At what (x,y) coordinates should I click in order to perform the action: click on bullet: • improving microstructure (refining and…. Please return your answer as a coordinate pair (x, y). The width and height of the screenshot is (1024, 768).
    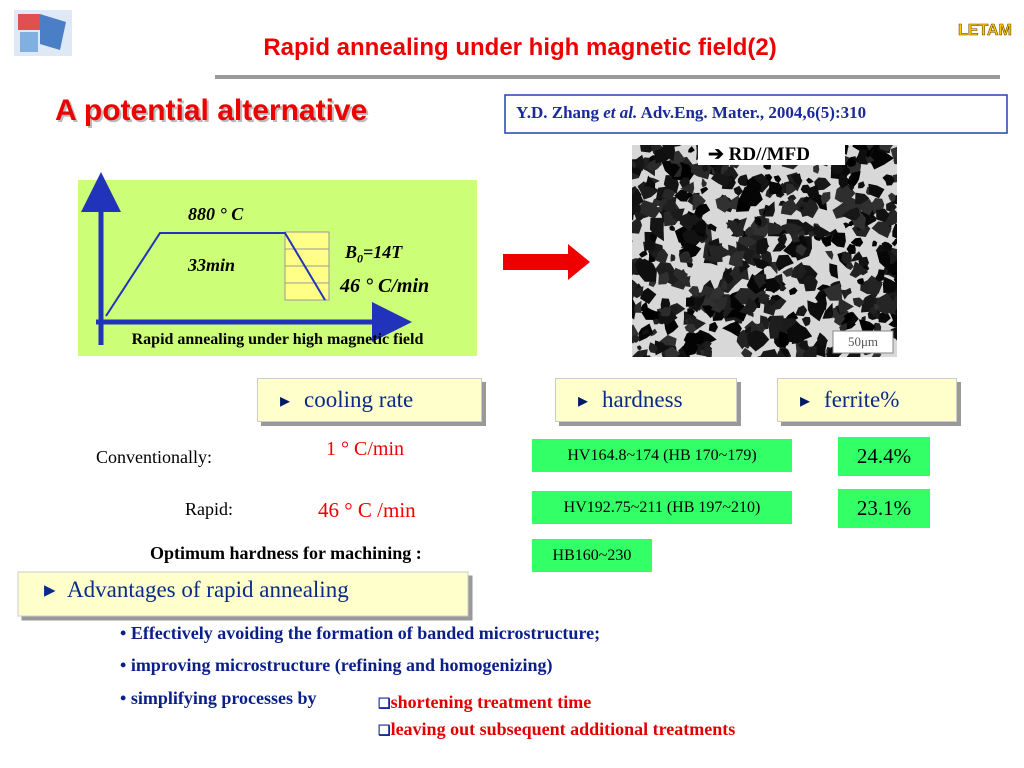
    Looking at the image, I should click on (336, 665).